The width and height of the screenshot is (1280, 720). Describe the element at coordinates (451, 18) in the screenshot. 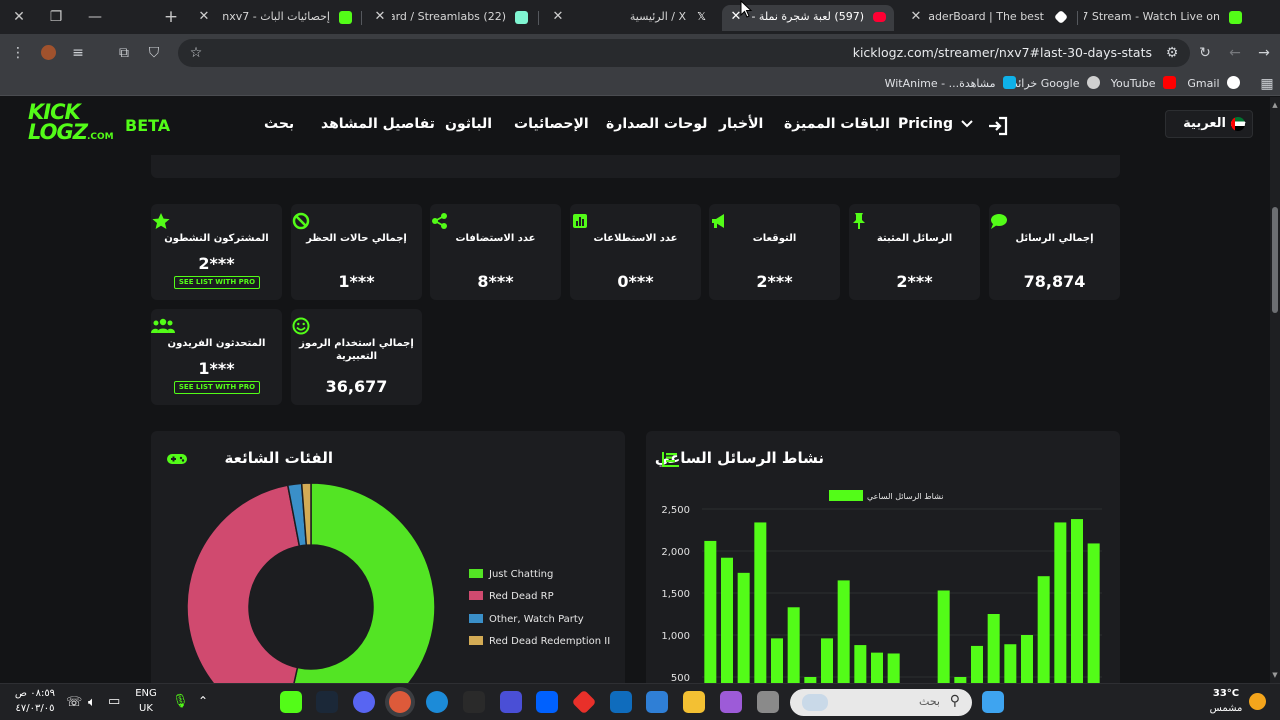

I see `tab-1: ✕ (22) Dashboard / Streamlabs` at that location.